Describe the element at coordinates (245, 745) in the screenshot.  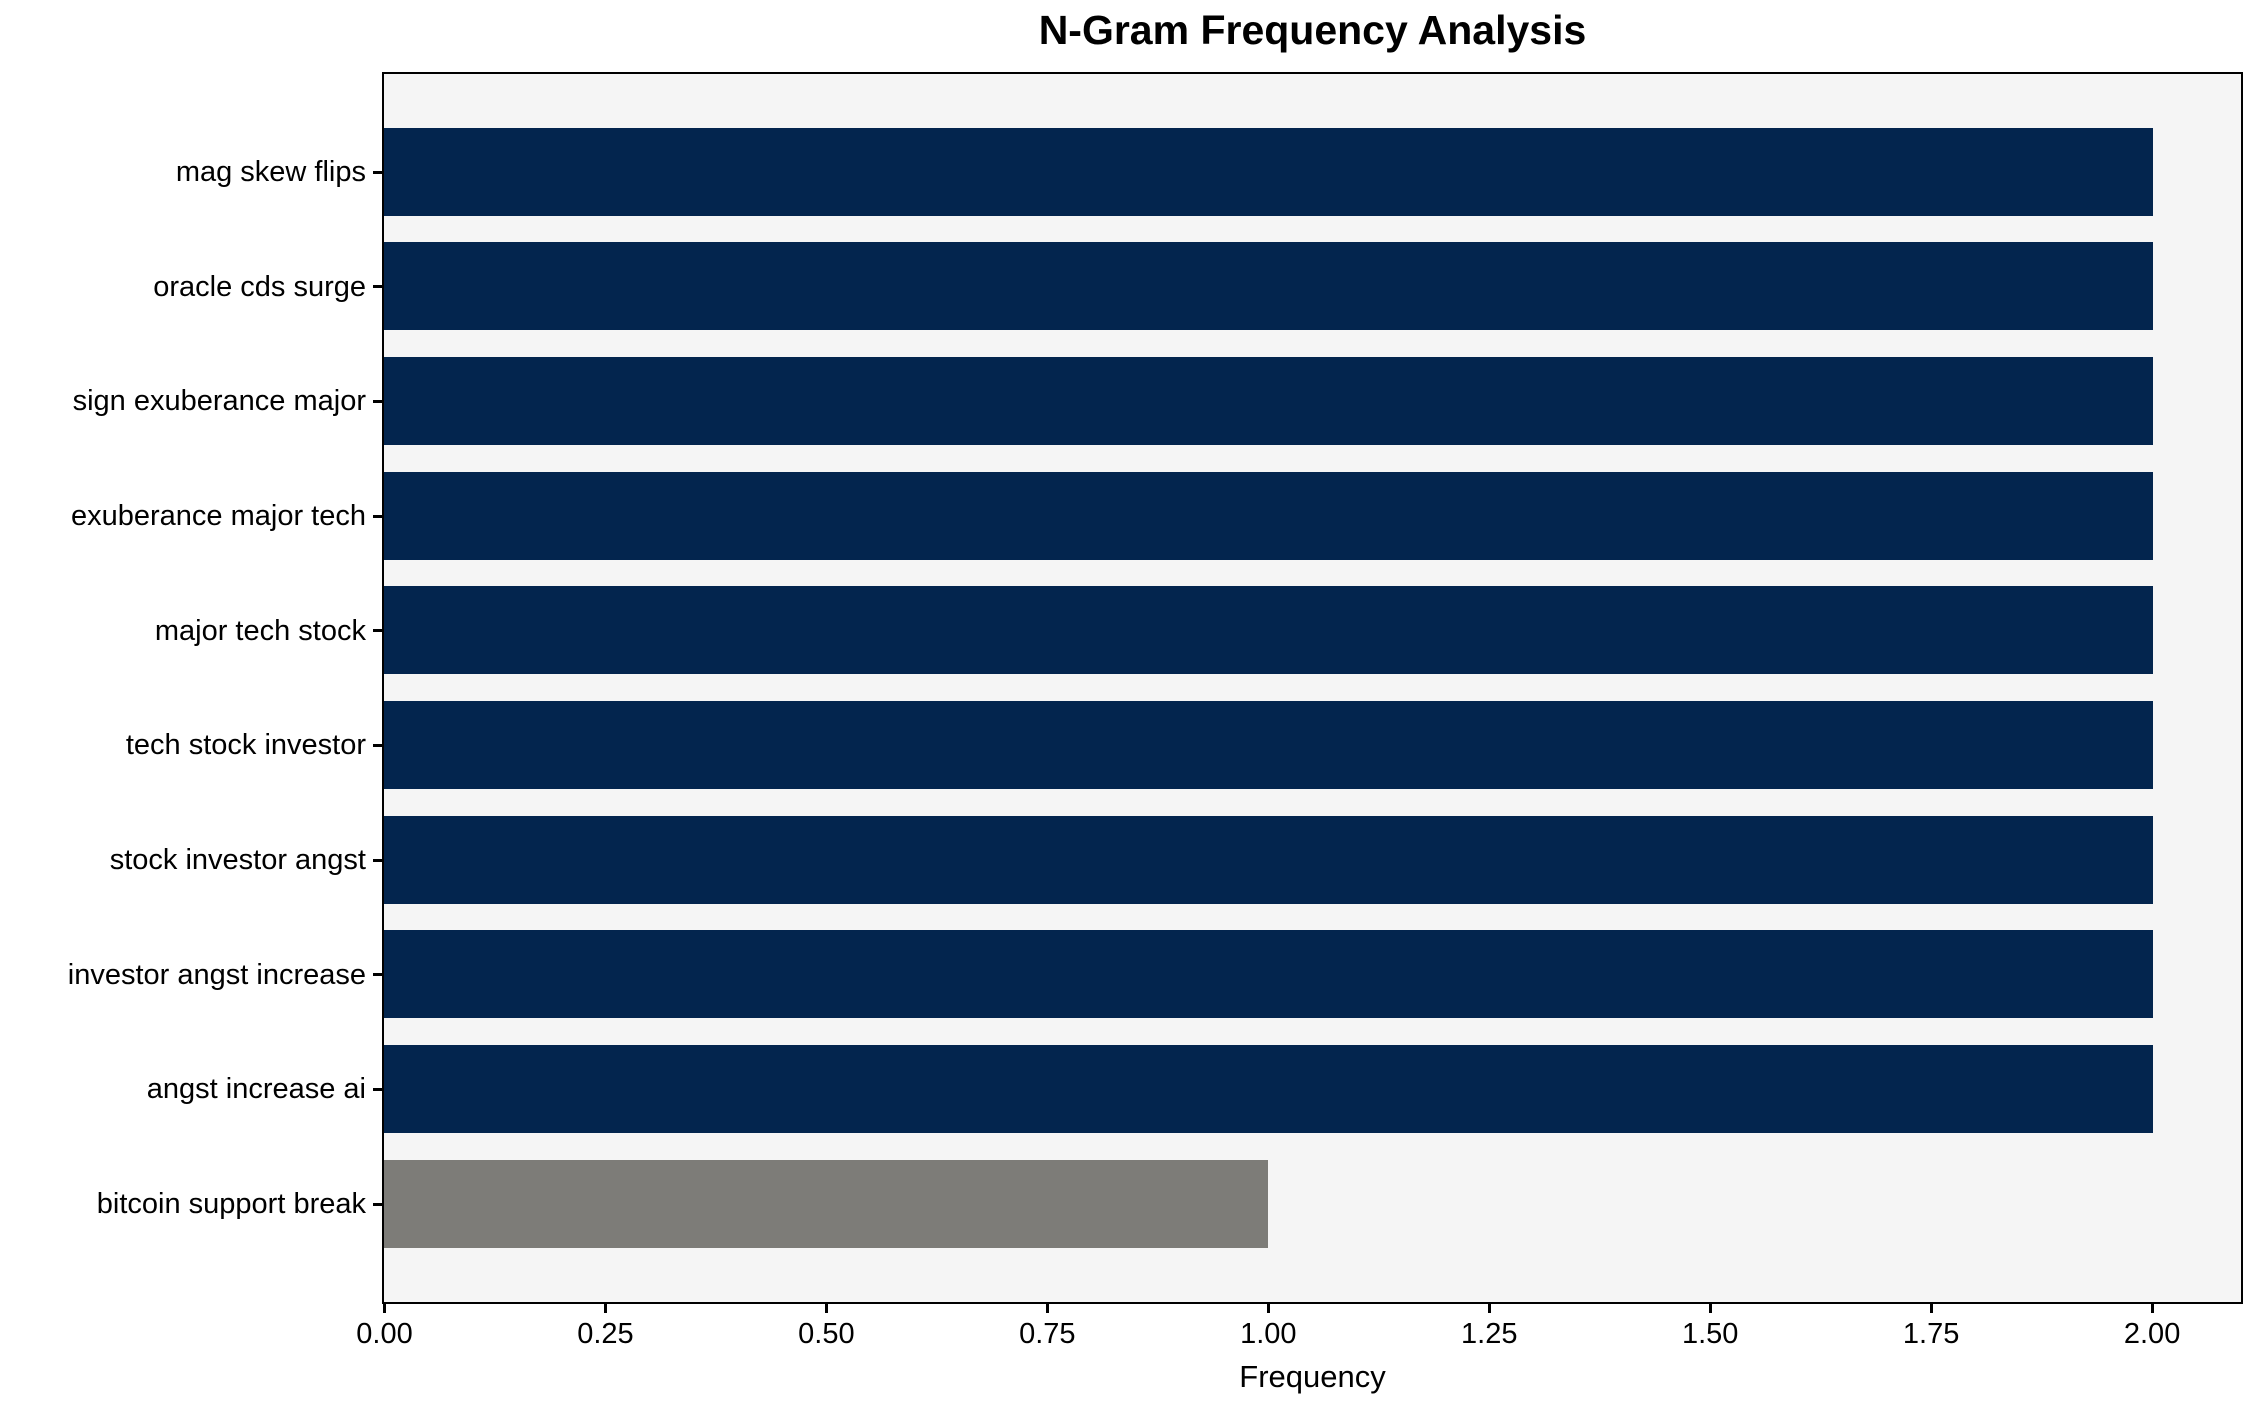
I see `y-tick-label-tech-stock-investor: tech stock investor` at that location.